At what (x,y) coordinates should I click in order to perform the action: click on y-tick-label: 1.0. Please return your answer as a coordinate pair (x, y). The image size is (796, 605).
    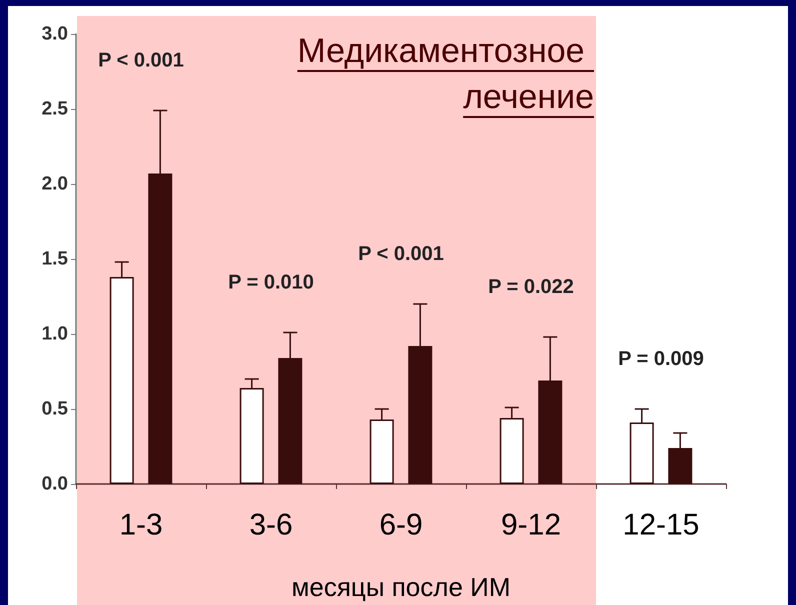
    Looking at the image, I should click on (55, 334).